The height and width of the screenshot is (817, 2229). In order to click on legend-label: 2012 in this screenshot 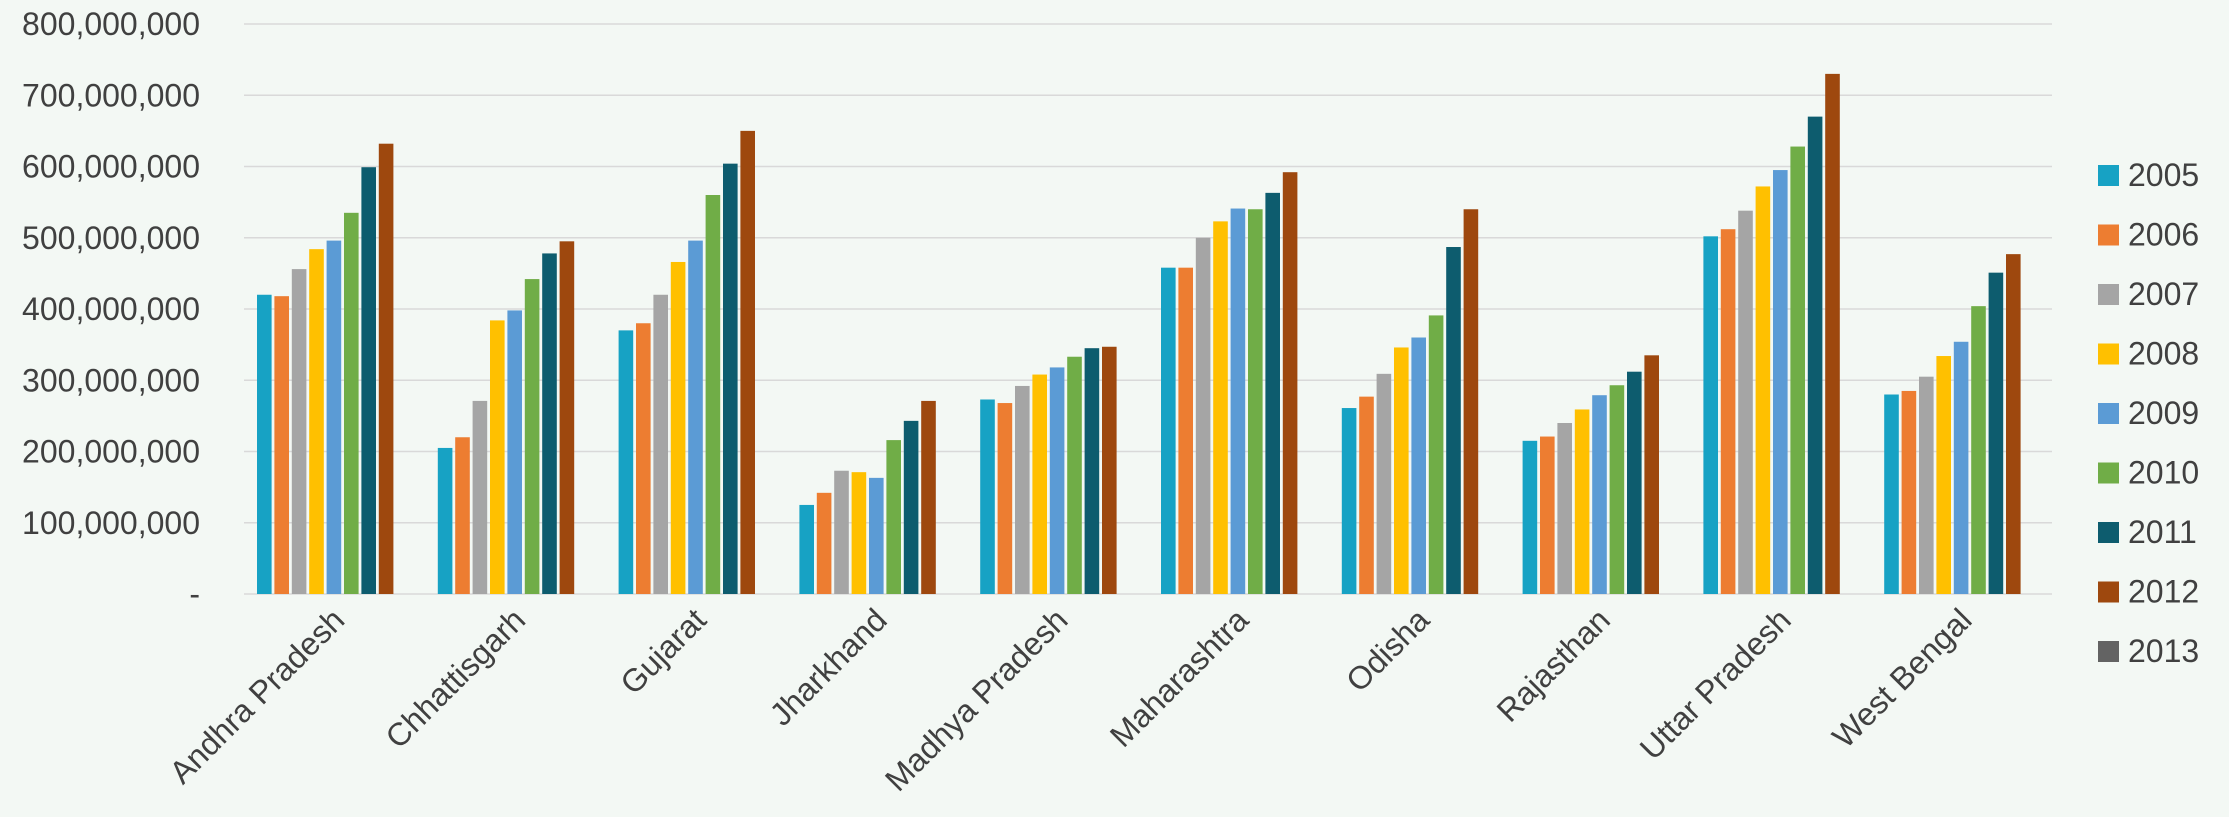, I will do `click(2163, 592)`.